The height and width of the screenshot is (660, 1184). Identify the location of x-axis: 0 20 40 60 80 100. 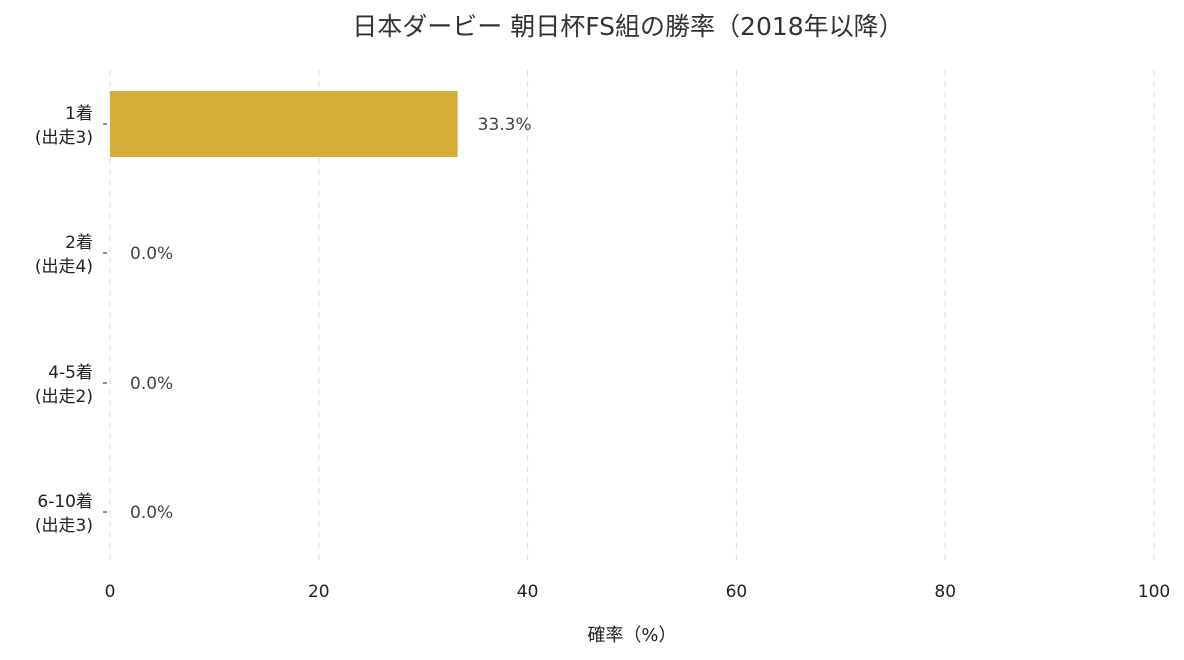
(638, 592).